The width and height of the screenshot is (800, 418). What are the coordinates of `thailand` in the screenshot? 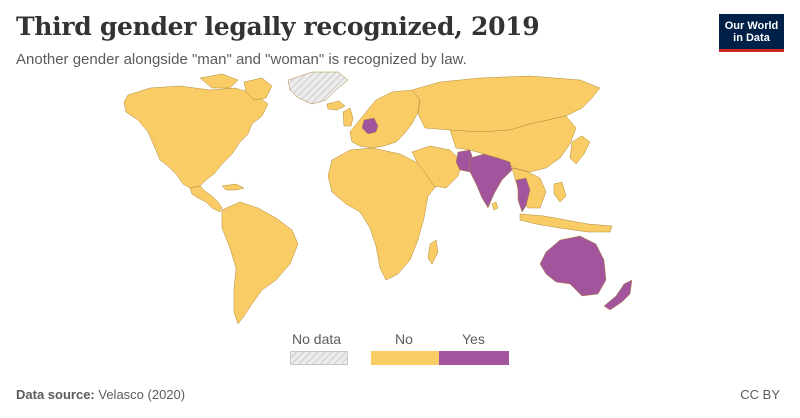 It's located at (523, 195).